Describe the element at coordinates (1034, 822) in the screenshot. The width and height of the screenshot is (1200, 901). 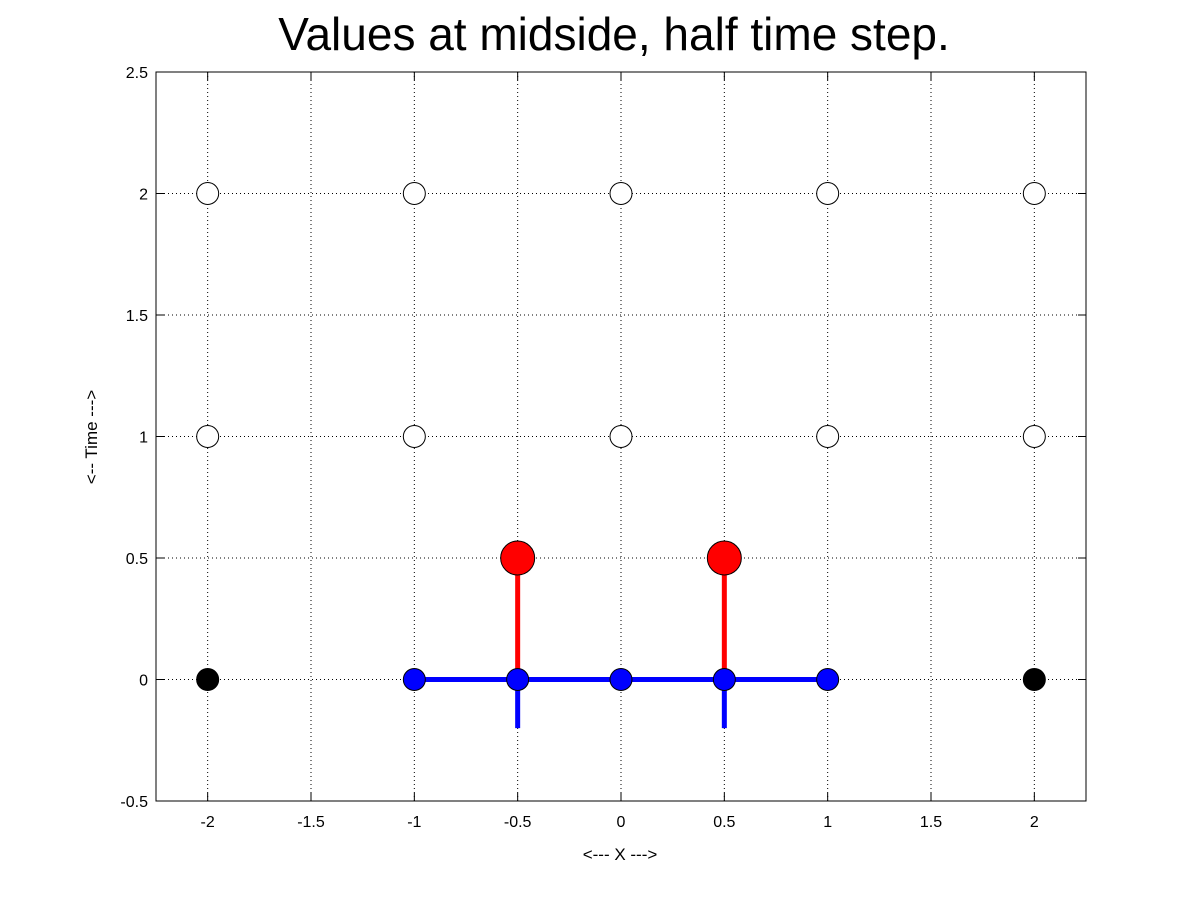
I see `x-tick-label: 2` at that location.